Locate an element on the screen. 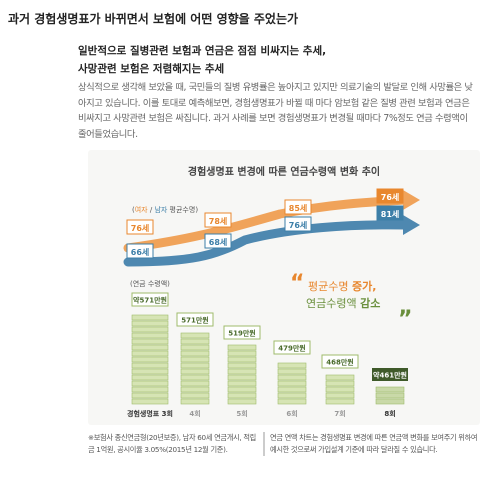  female-age: 85세 is located at coordinates (298, 208).